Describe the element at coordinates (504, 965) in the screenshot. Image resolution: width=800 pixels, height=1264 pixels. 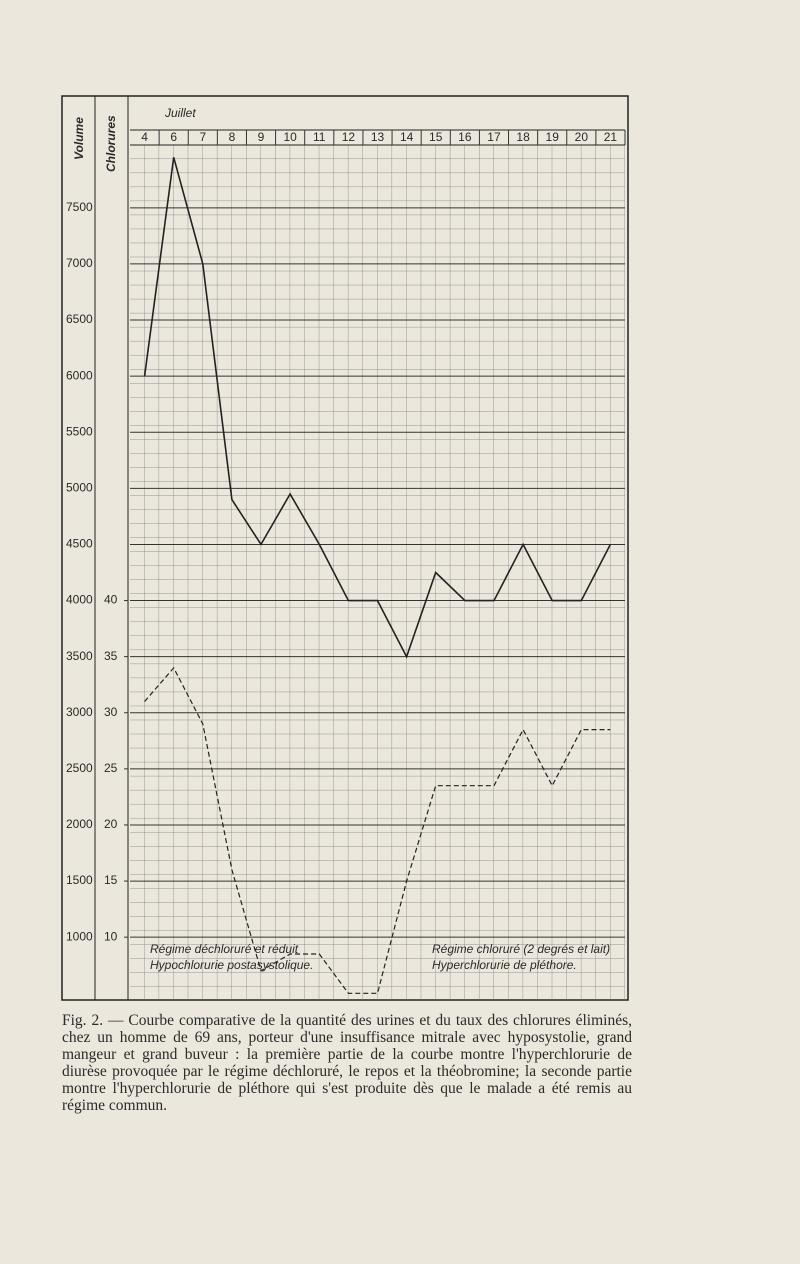
I see `annotation: Hyperchlorurie de pléthore.` at that location.